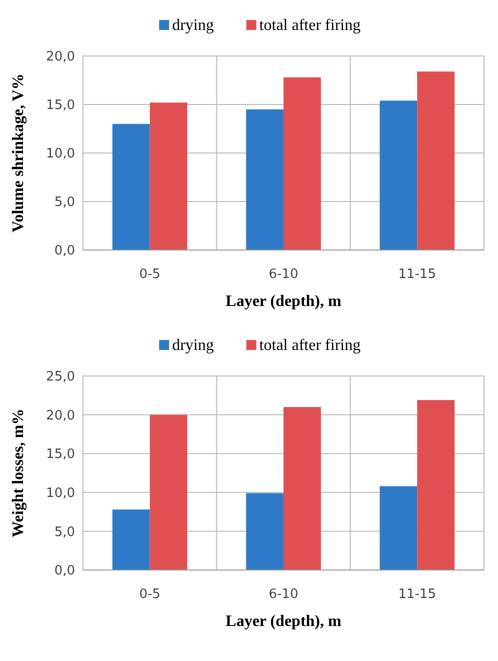 The width and height of the screenshot is (498, 661). What do you see at coordinates (18, 153) in the screenshot?
I see `y-axis-title: Volume shrinkage, V%` at bounding box center [18, 153].